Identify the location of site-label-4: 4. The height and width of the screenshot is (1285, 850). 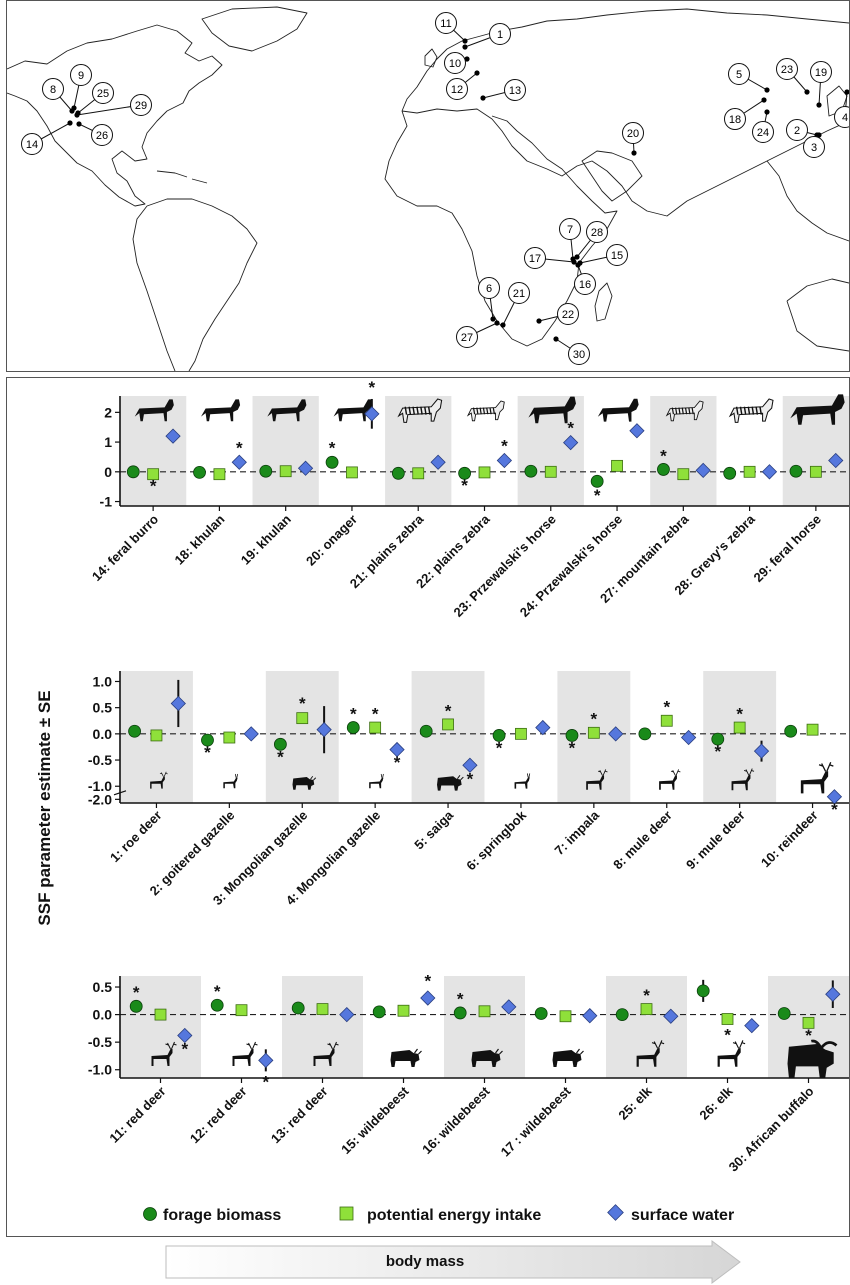
(841, 117).